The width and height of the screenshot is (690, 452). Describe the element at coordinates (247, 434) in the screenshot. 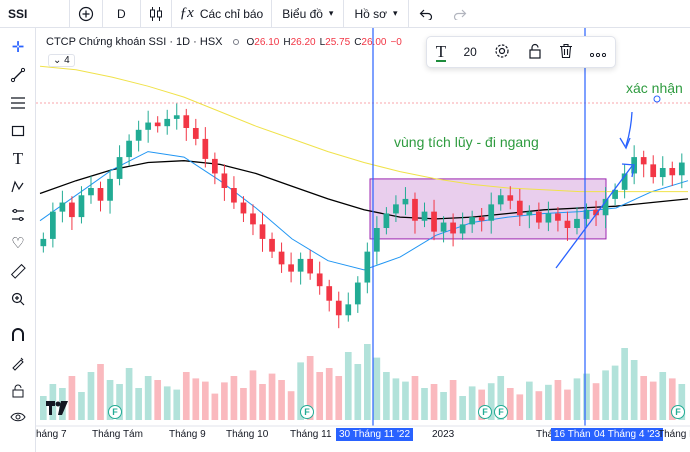

I see `x-axis-label: Tháng 10` at that location.